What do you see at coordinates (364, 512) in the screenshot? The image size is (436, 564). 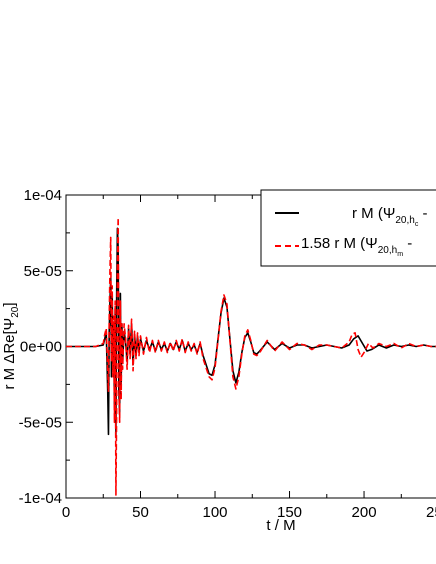 I see `x-tick-label: 200` at bounding box center [364, 512].